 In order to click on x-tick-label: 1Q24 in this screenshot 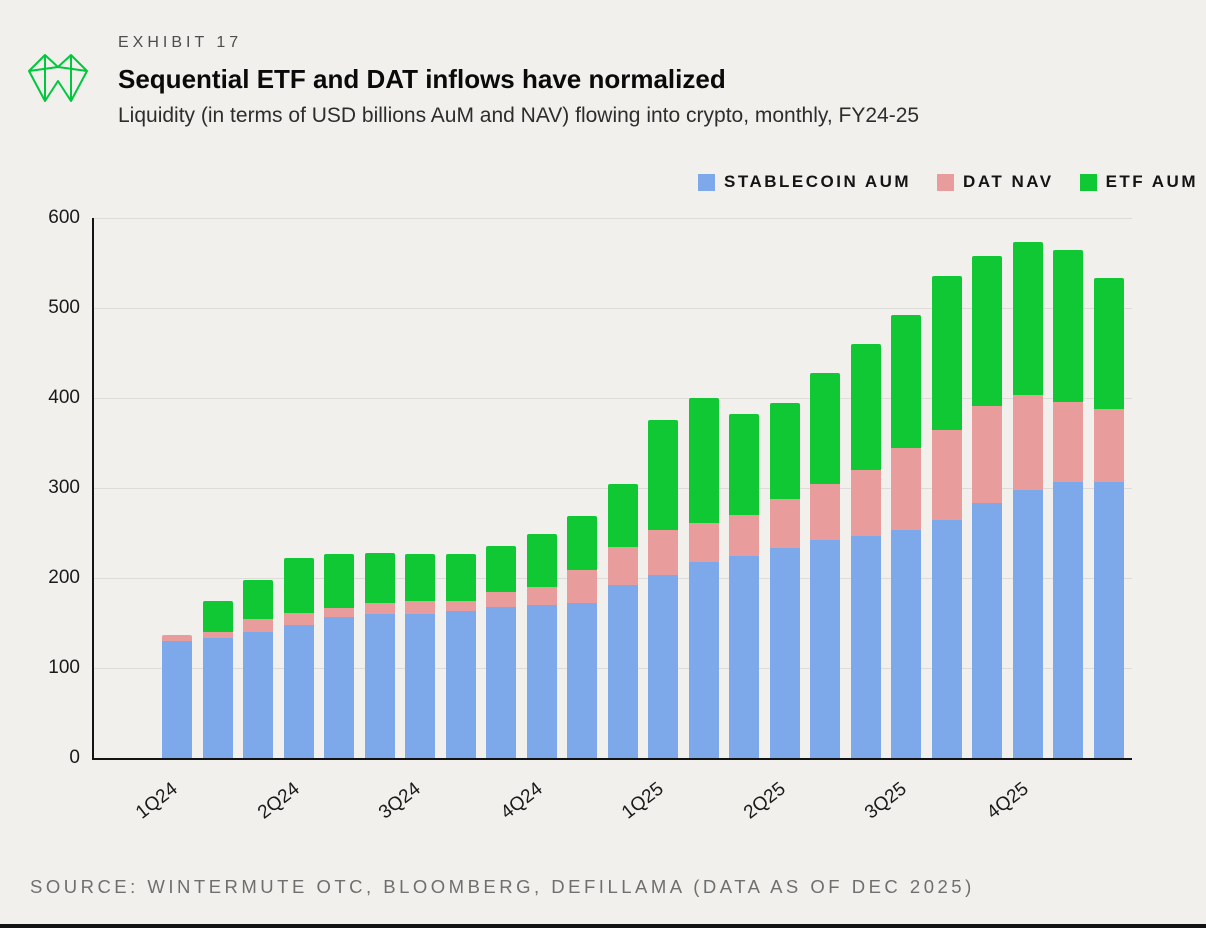, I will do `click(156, 801)`.